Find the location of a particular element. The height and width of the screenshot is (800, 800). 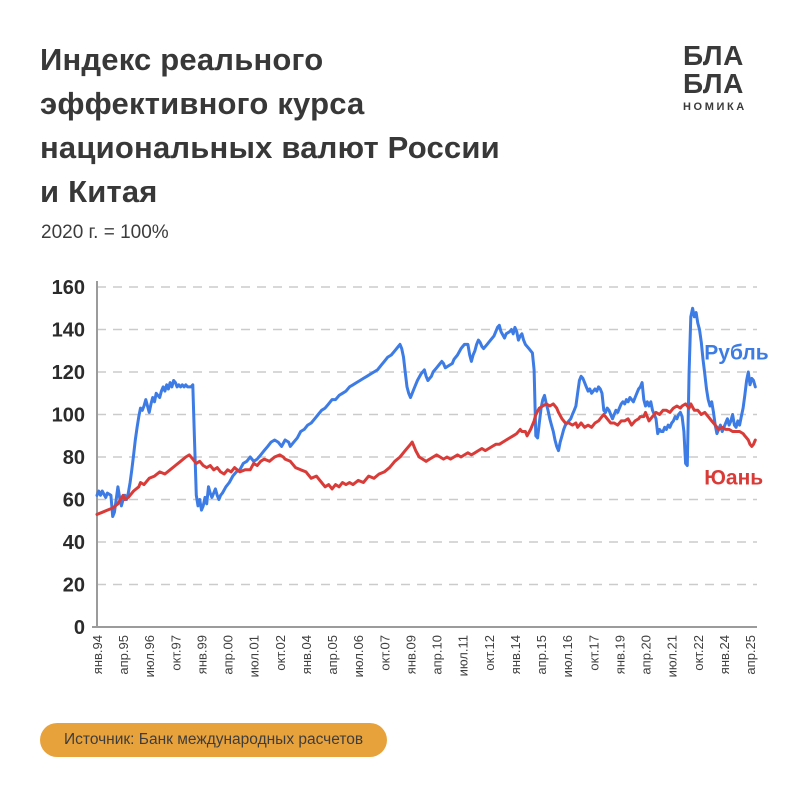

x-tick-label-апр.20: апр.20 is located at coordinates (646, 655).